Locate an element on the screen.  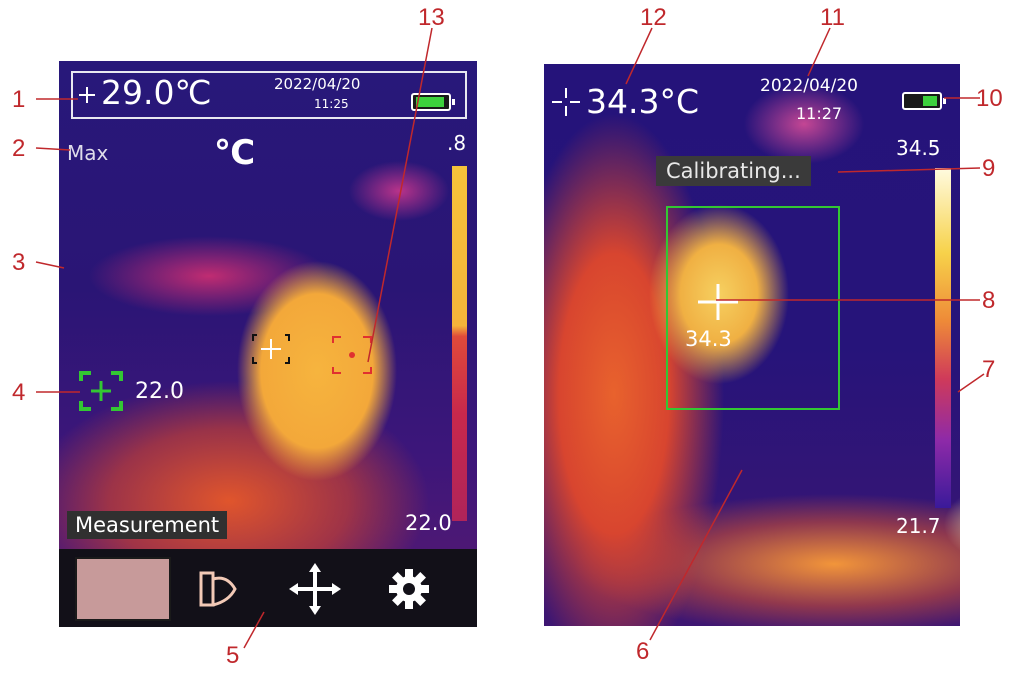
callout-number: 8 is located at coordinates (989, 300).